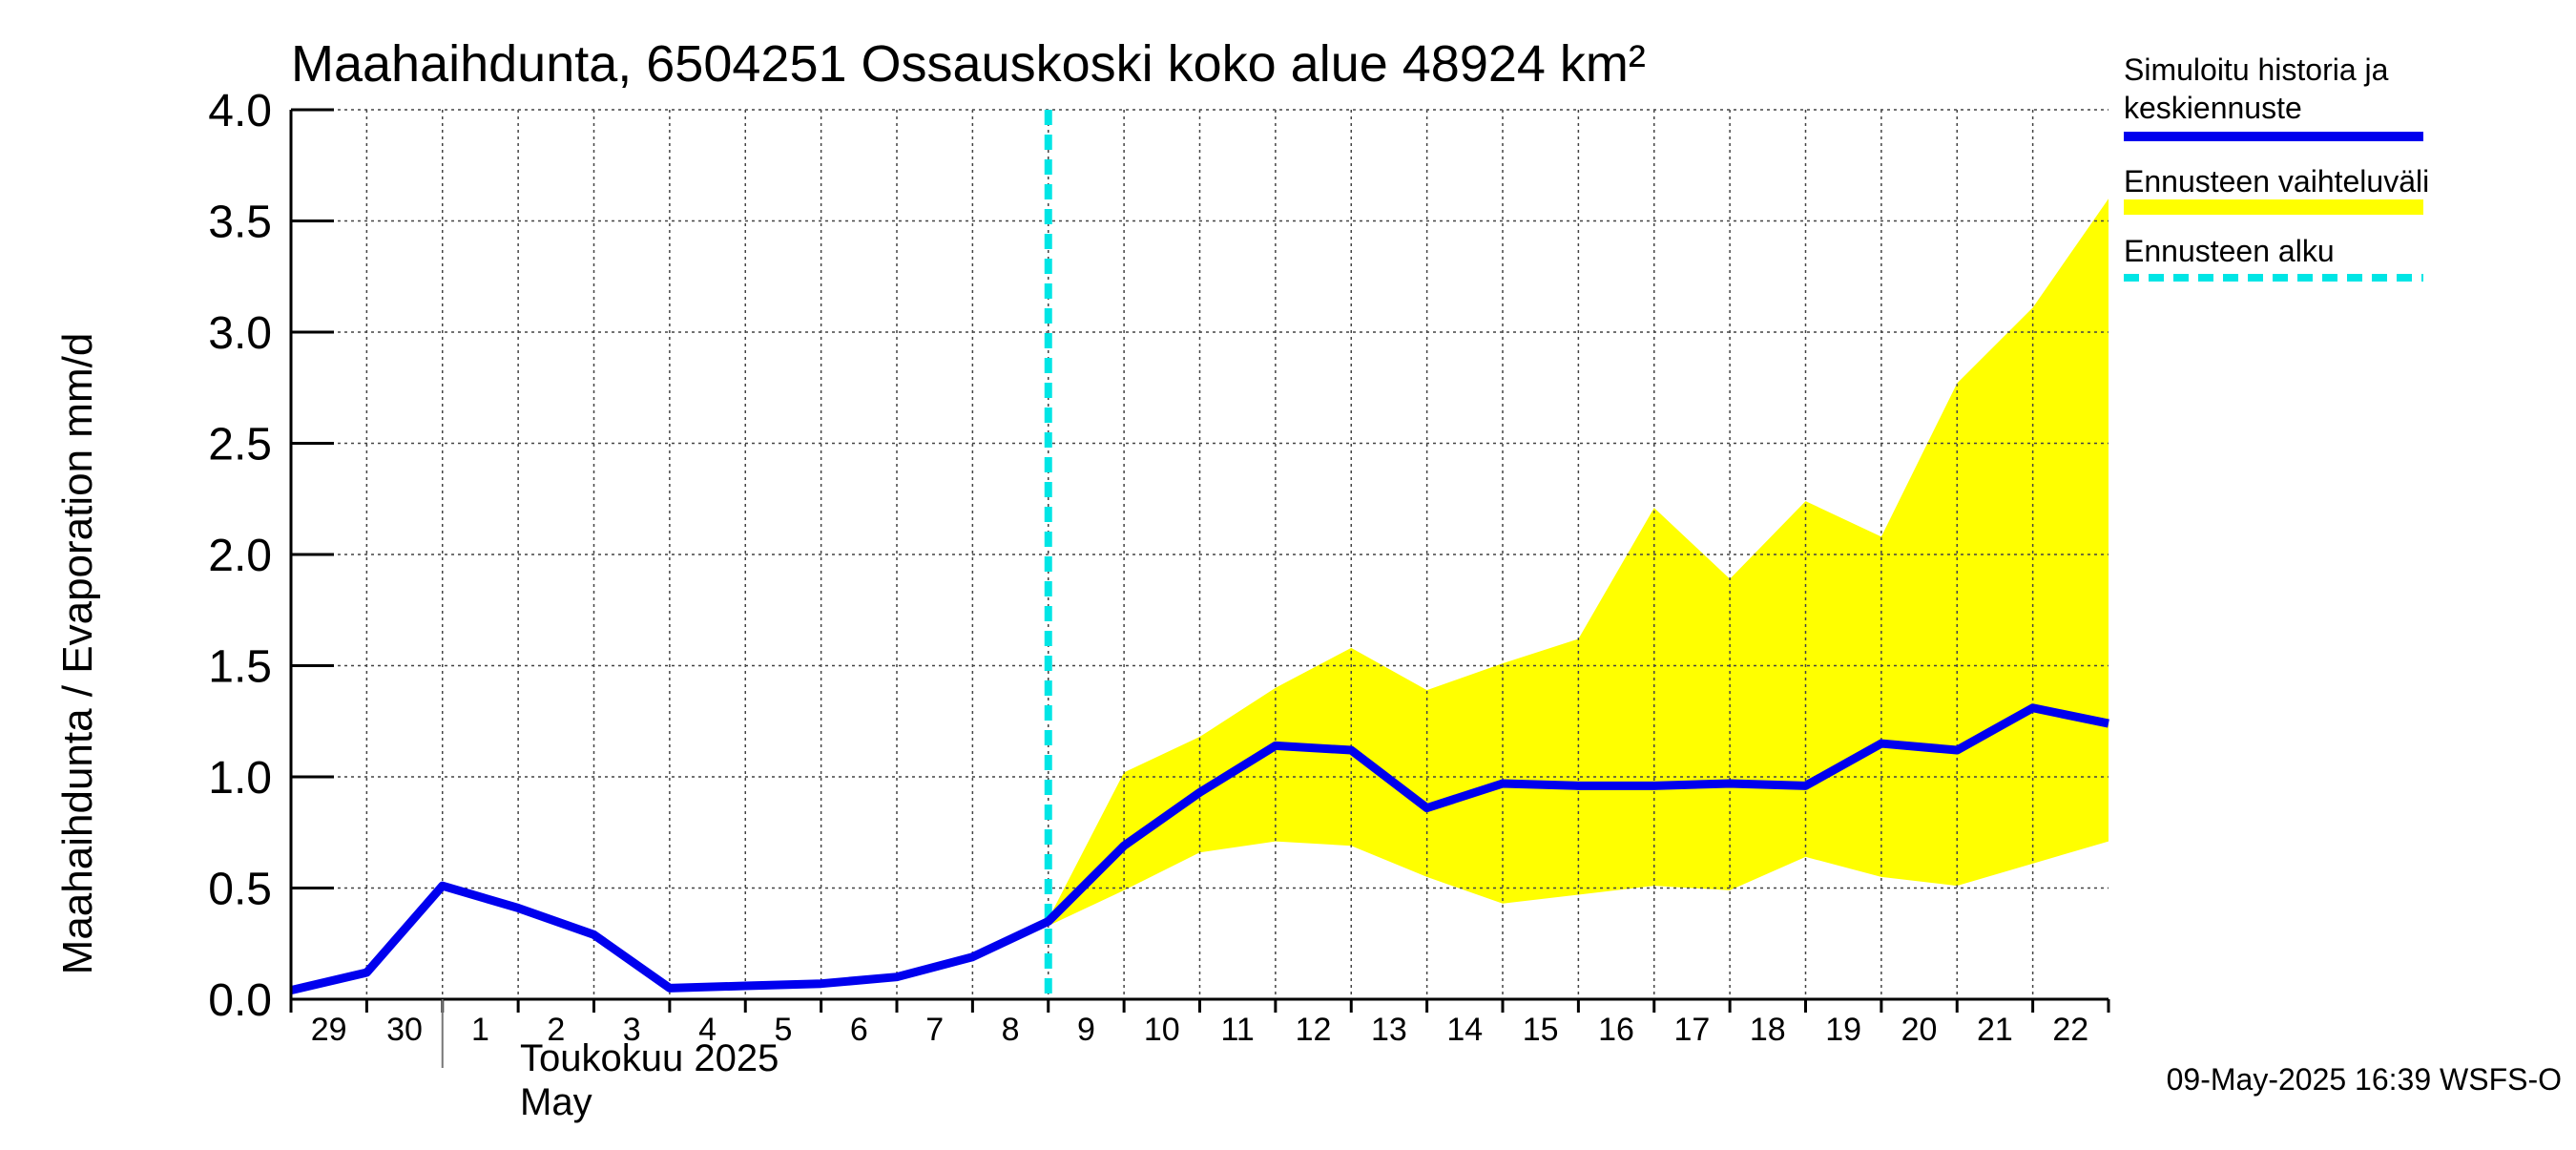  I want to click on y-tick-label: 0.0, so click(240, 1000).